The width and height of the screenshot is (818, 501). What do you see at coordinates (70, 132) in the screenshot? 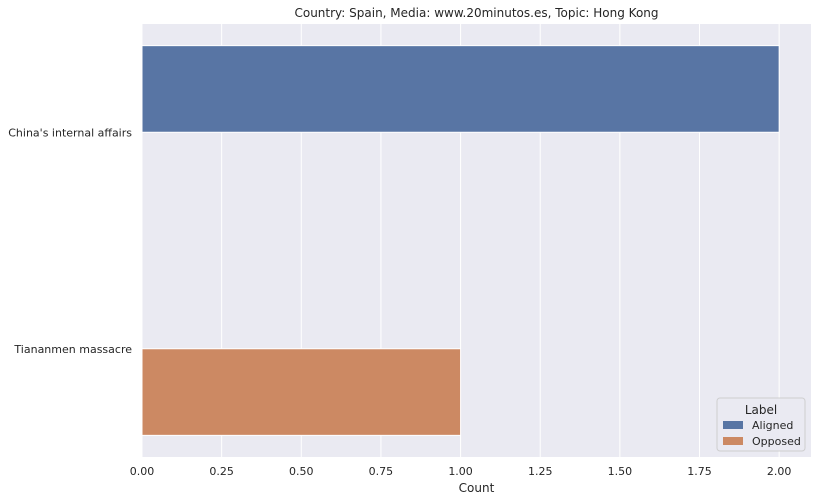
I see `y-tick-label: China's internal affairs` at bounding box center [70, 132].